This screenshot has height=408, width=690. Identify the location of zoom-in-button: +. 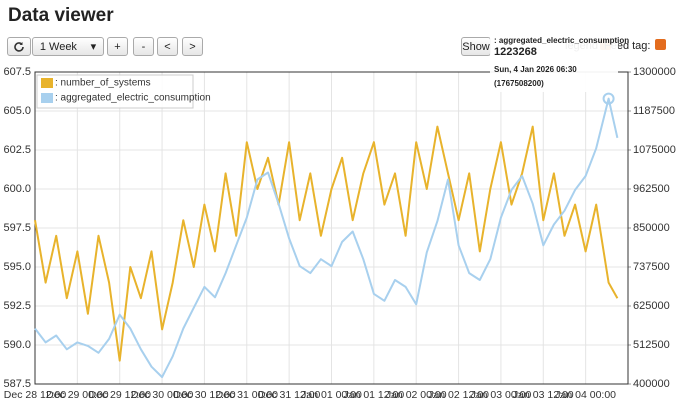
(117, 46).